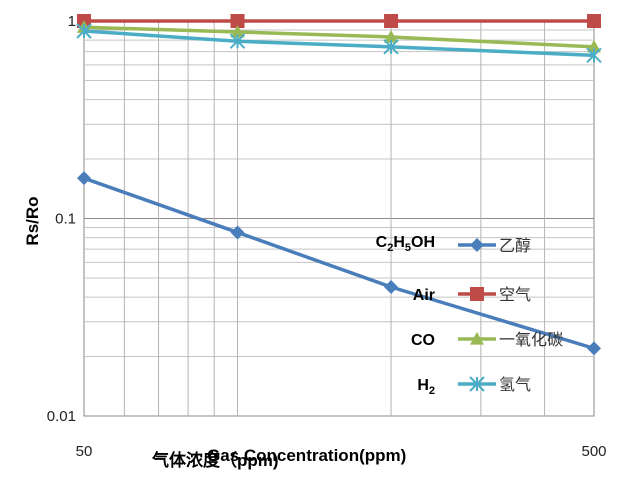 This screenshot has height=481, width=618. I want to click on y-axis-title: Rs/Ro, so click(32, 220).